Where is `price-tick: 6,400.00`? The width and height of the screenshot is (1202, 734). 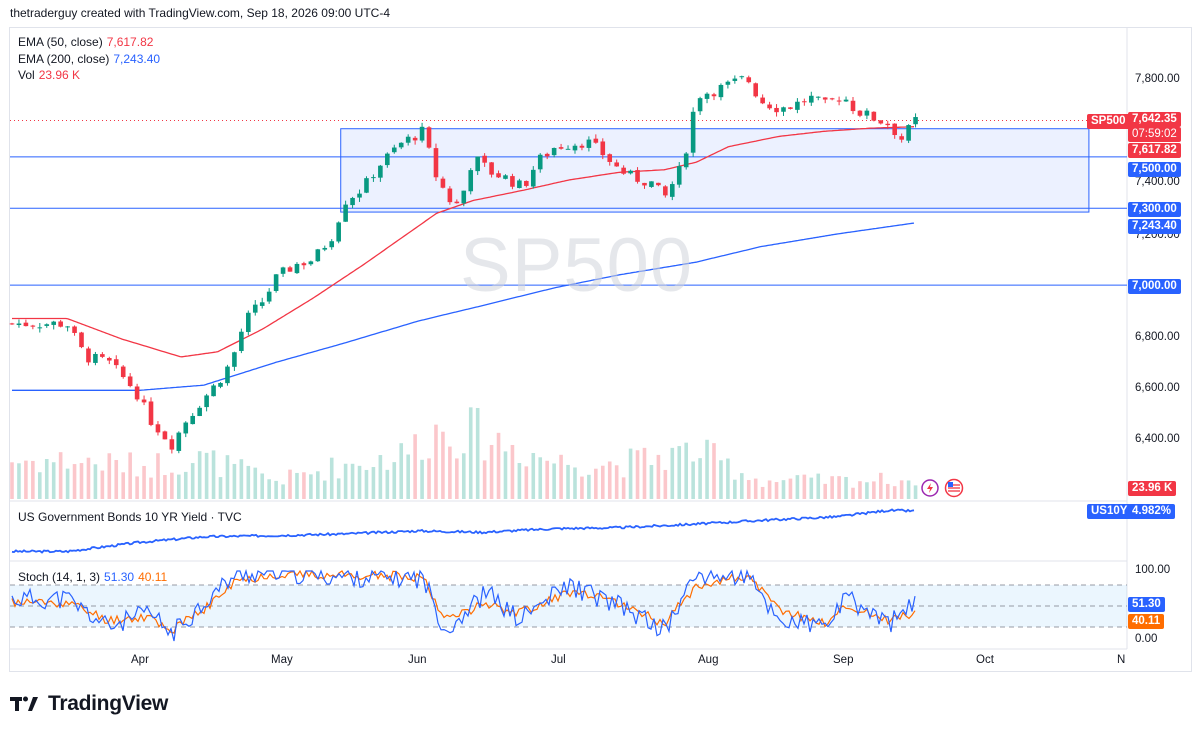 price-tick: 6,400.00 is located at coordinates (1157, 439).